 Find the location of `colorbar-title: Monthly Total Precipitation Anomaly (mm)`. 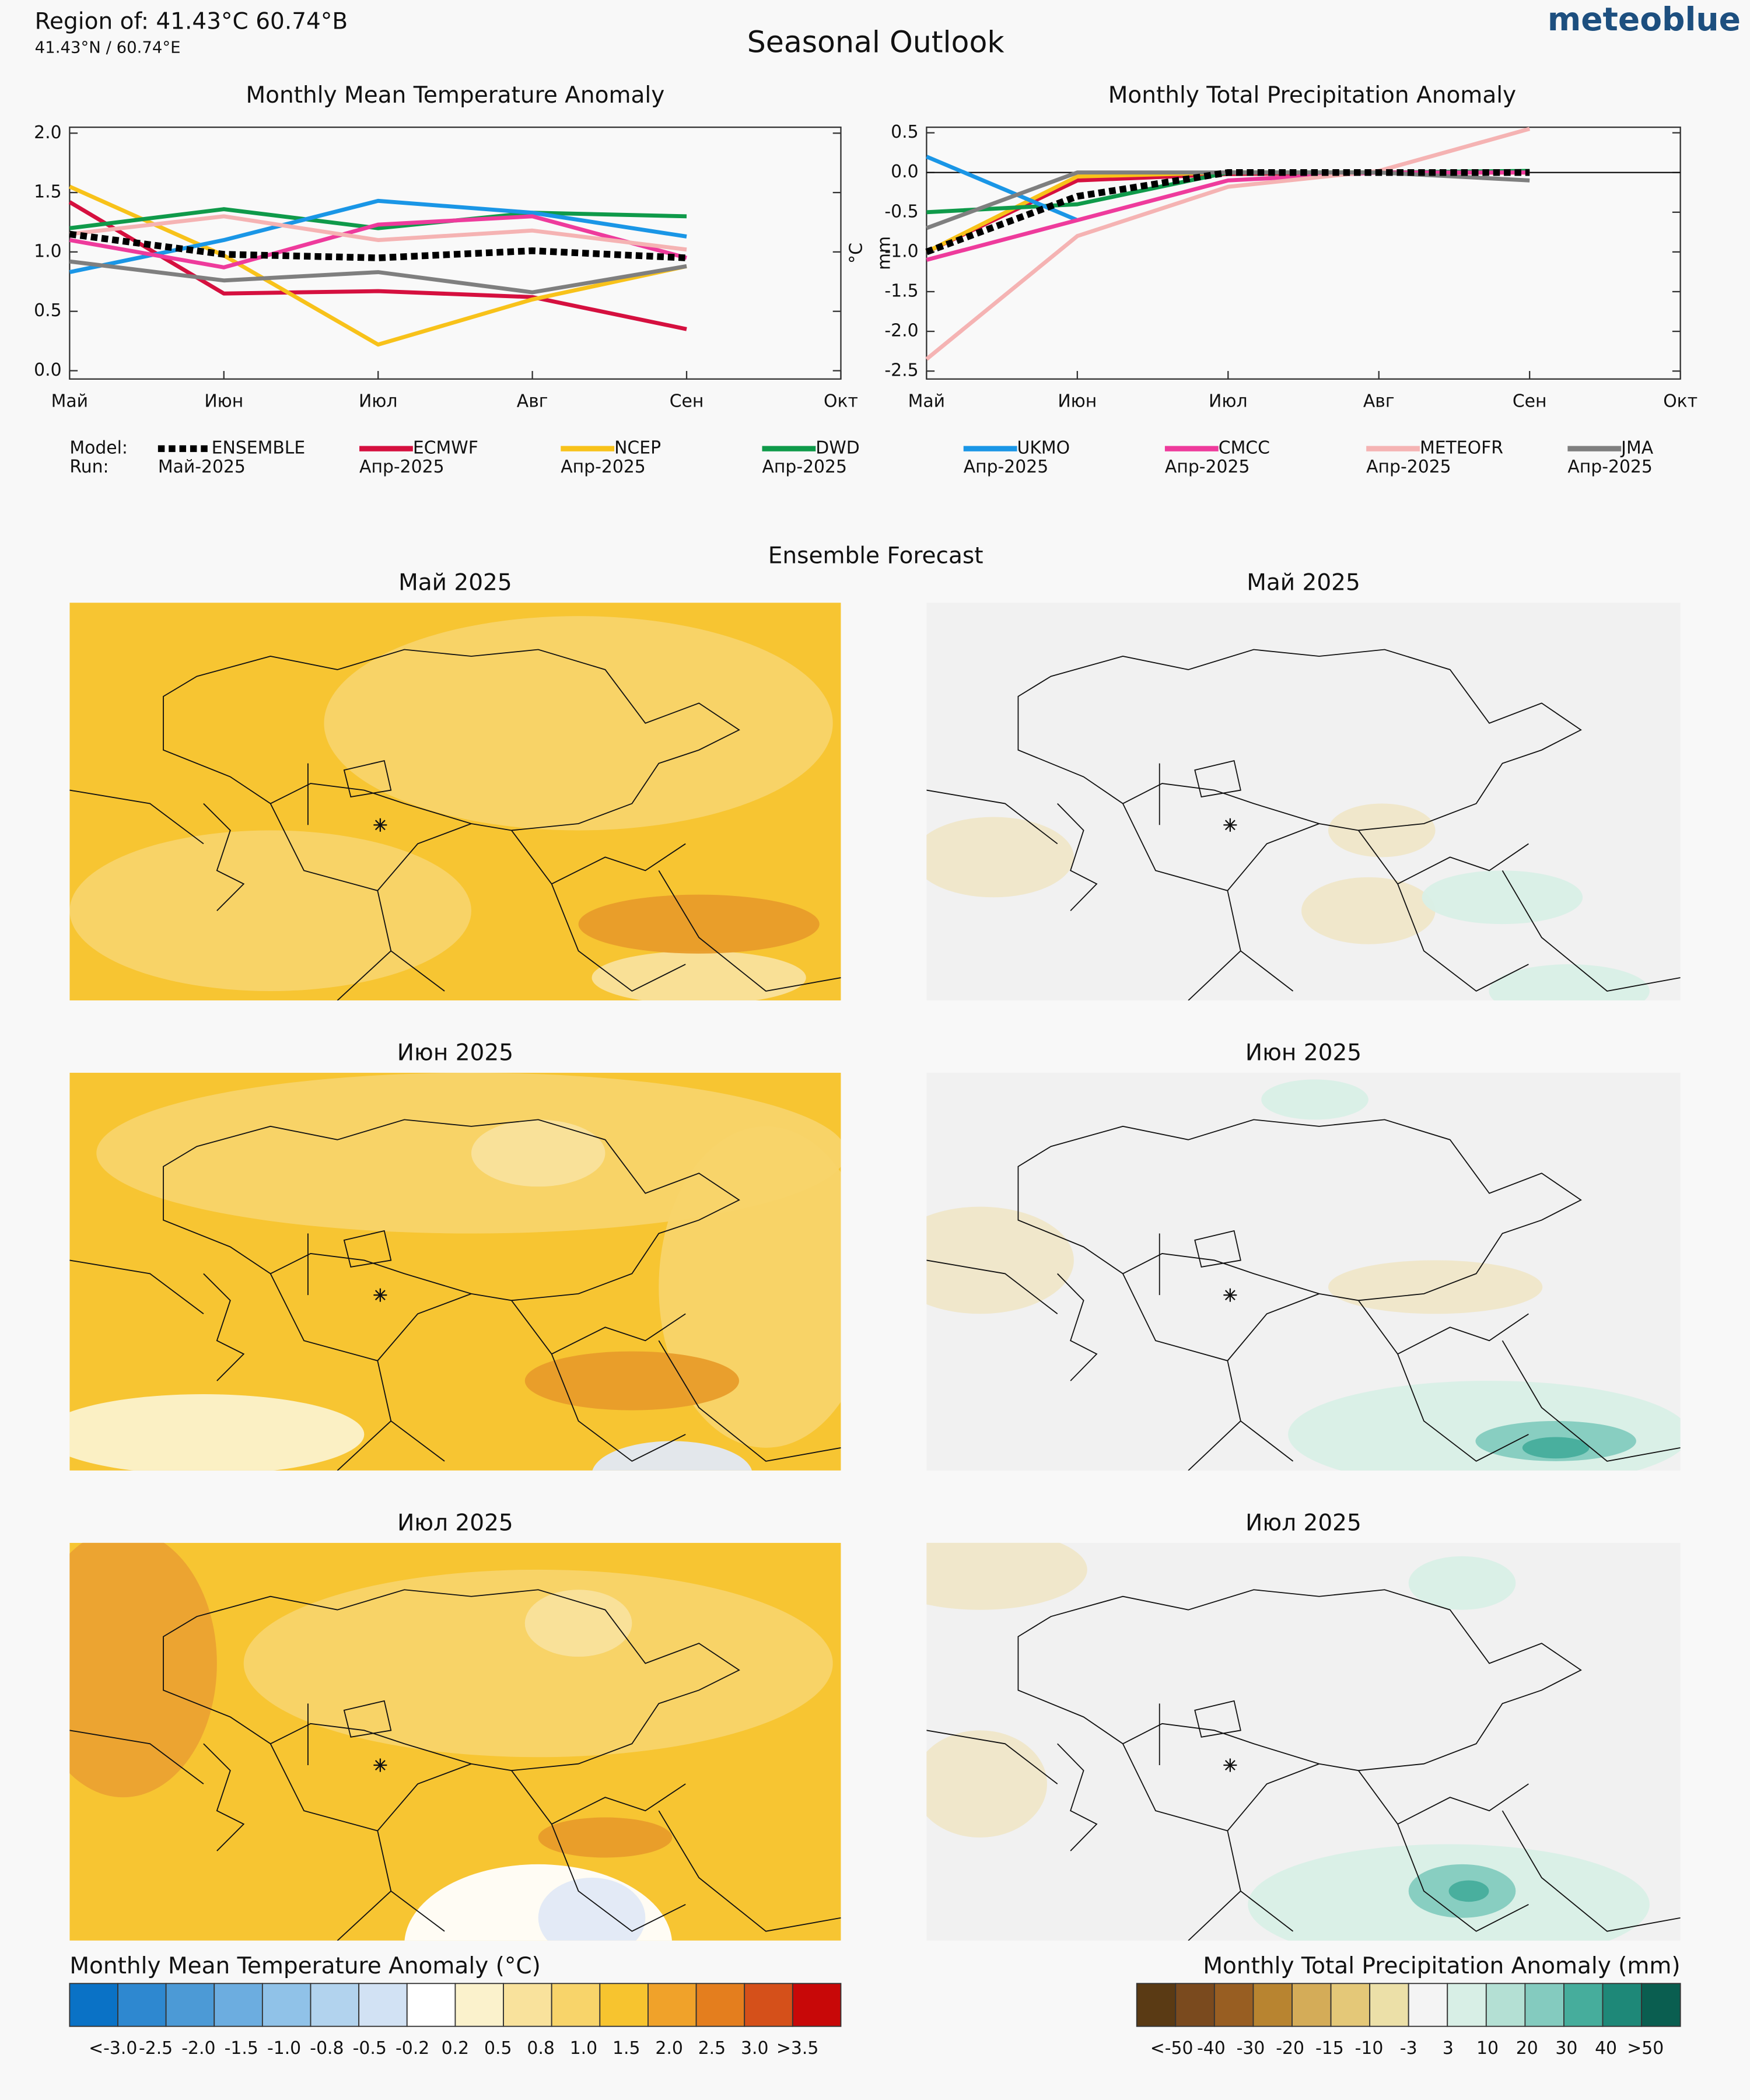

colorbar-title: Monthly Total Precipitation Anomaly (mm) is located at coordinates (1441, 1966).